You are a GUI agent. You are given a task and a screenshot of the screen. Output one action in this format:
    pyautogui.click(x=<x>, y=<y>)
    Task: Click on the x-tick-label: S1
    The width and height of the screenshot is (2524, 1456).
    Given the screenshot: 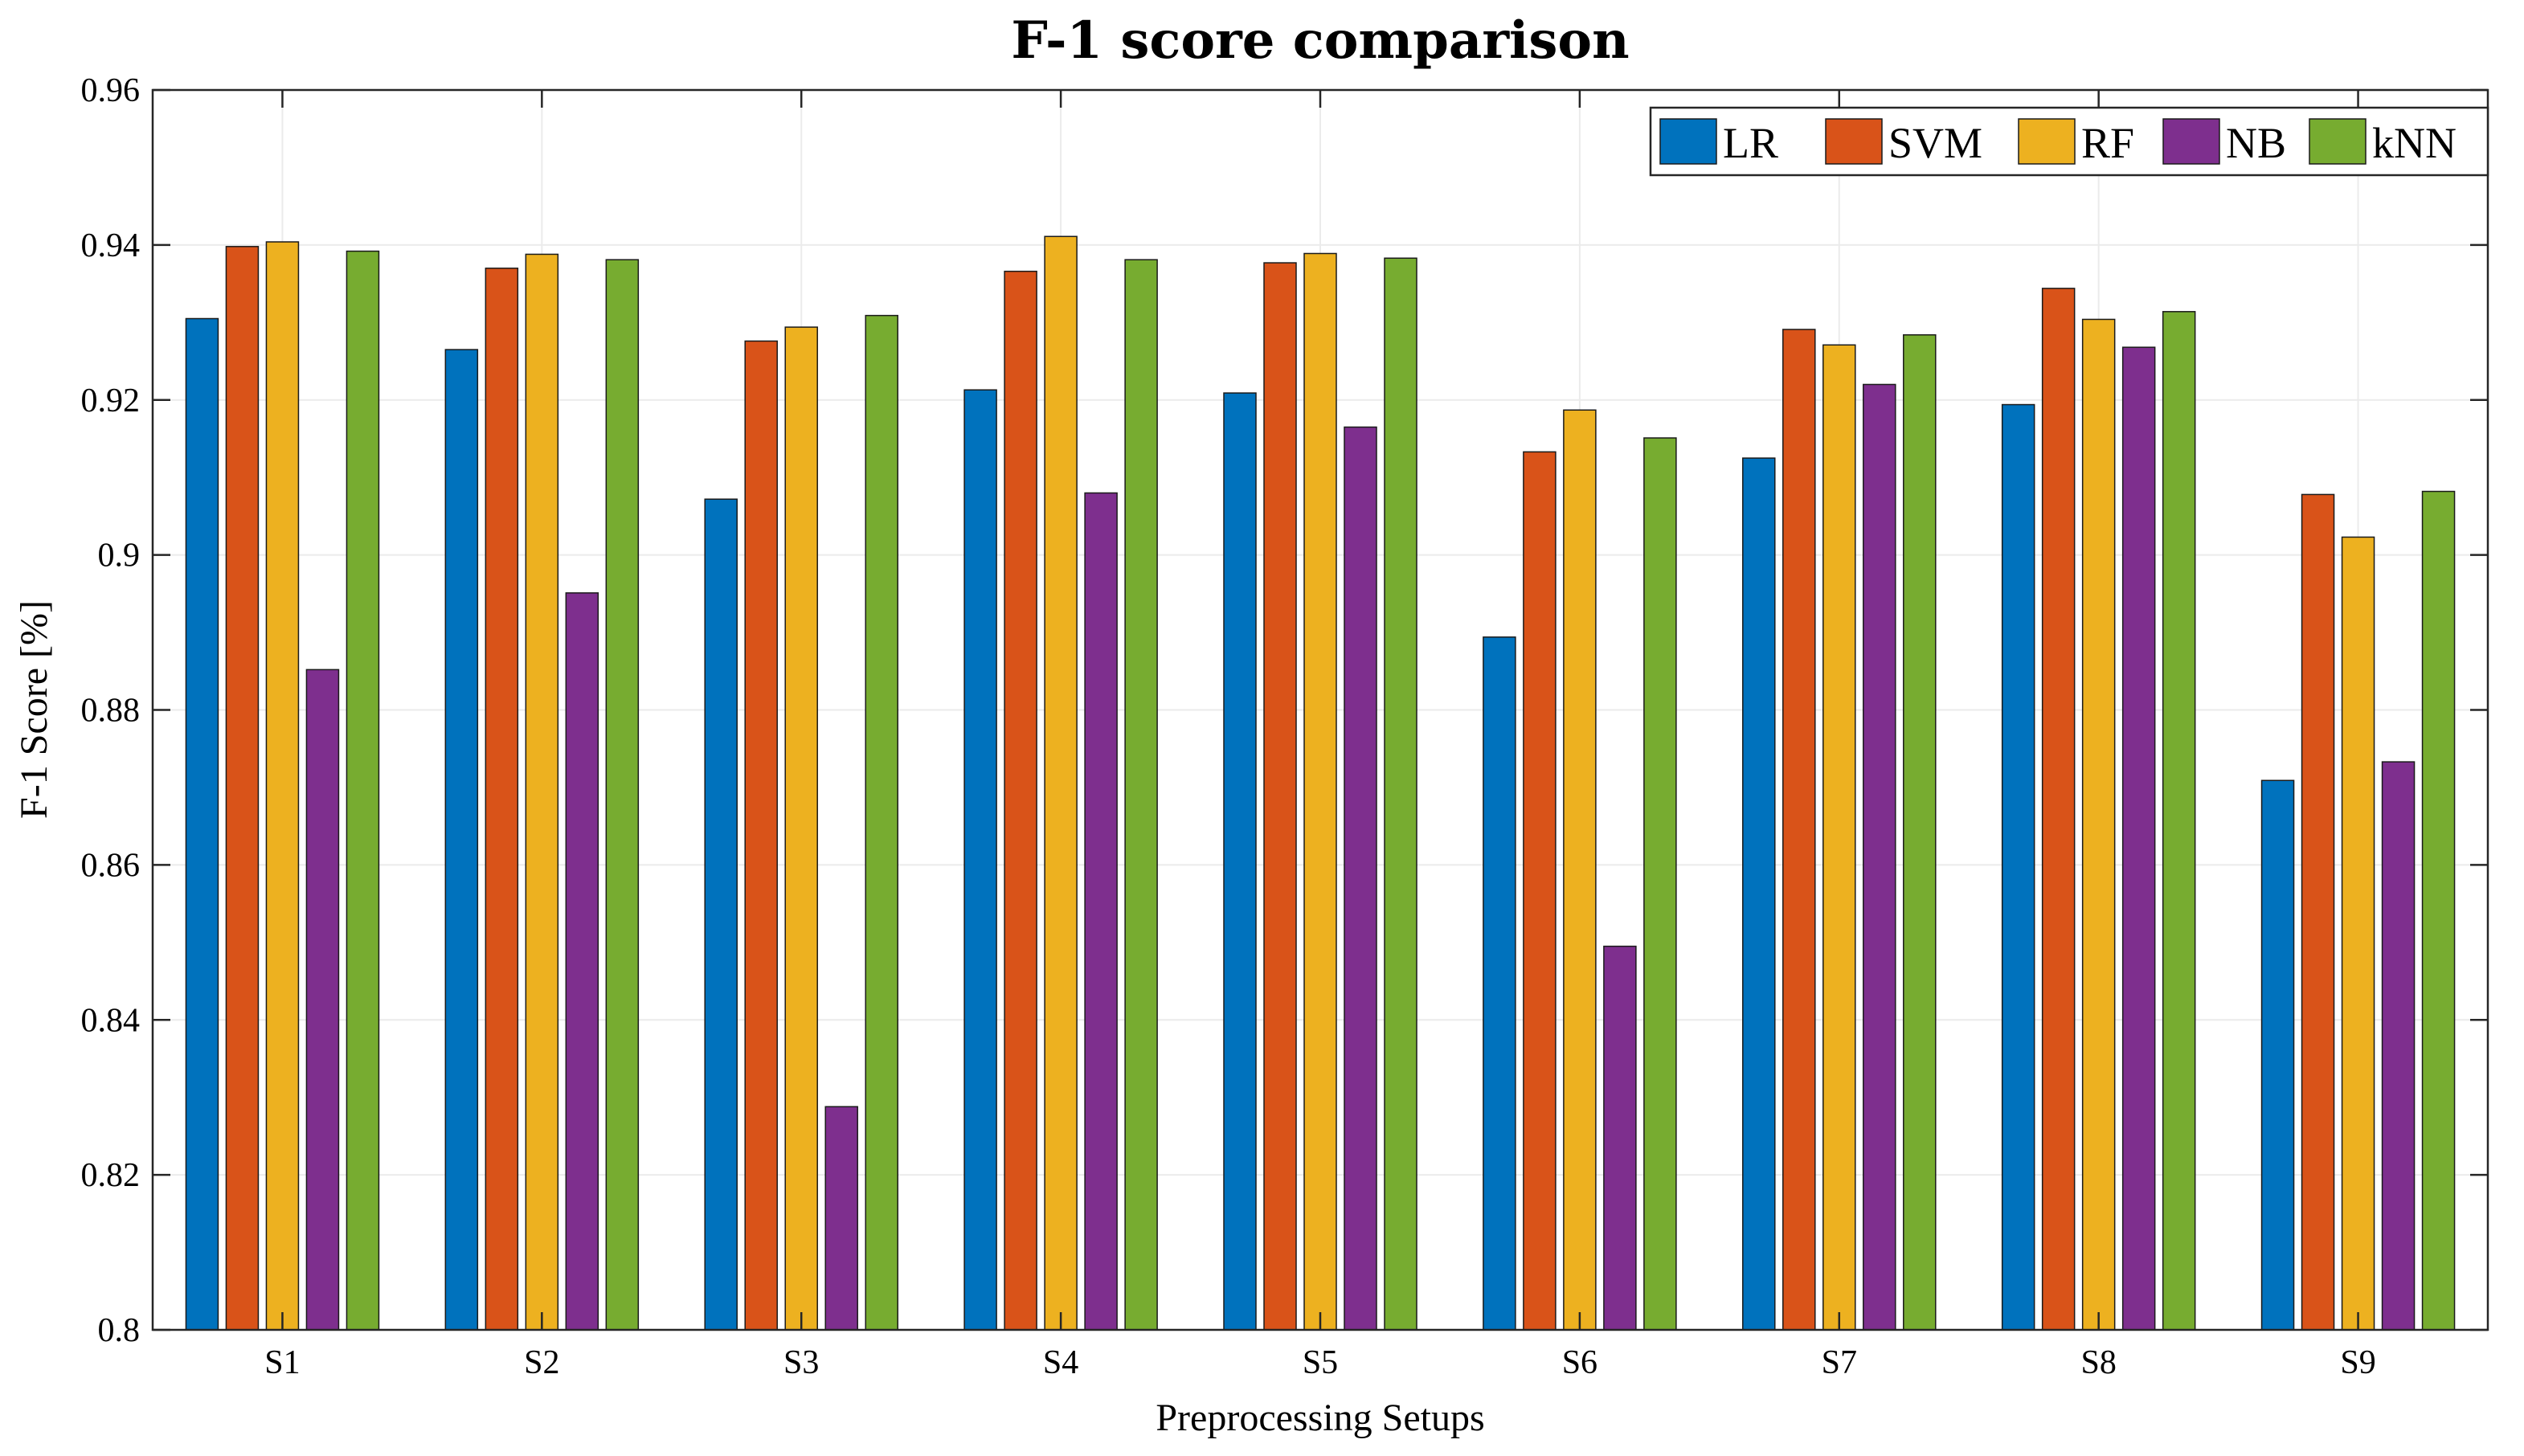 What is the action you would take?
    pyautogui.click(x=282, y=1362)
    